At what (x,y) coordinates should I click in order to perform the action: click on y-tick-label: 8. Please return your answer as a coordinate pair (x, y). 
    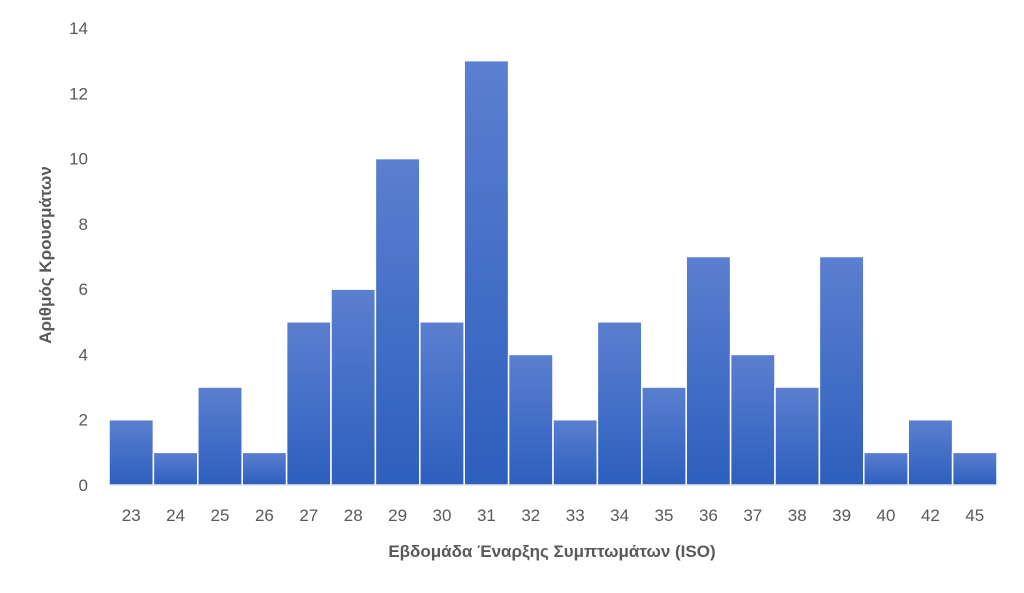
    Looking at the image, I should click on (83, 224).